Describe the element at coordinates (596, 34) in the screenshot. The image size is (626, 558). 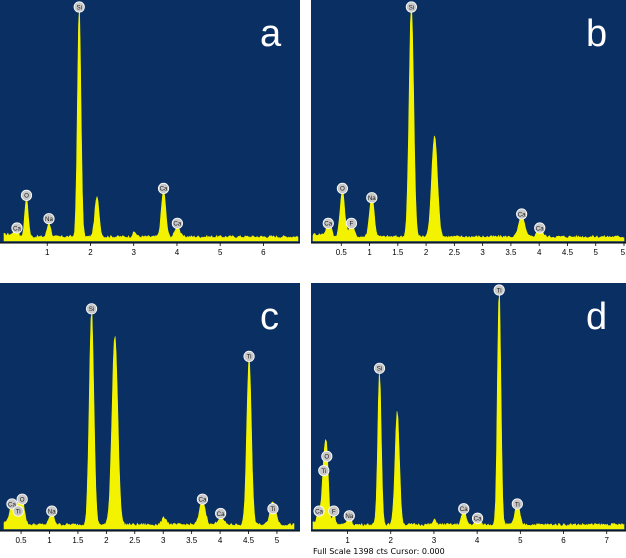
I see `panel-letter: b` at that location.